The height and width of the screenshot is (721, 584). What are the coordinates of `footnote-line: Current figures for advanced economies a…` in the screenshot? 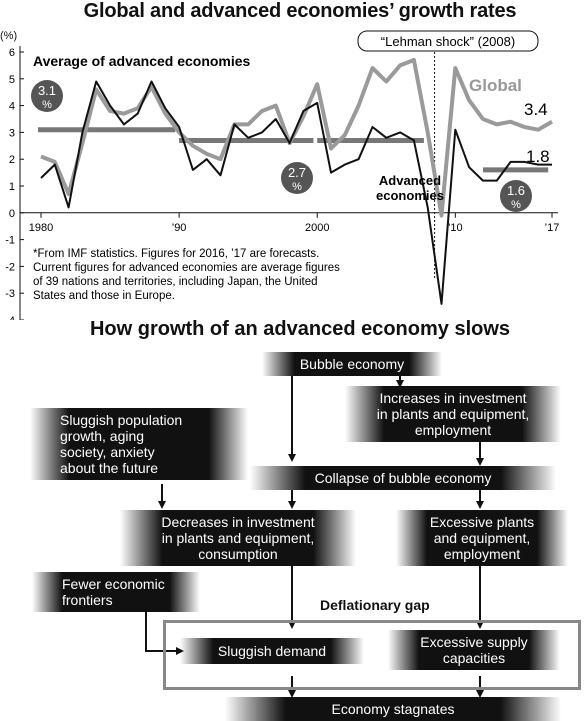 It's located at (186, 268).